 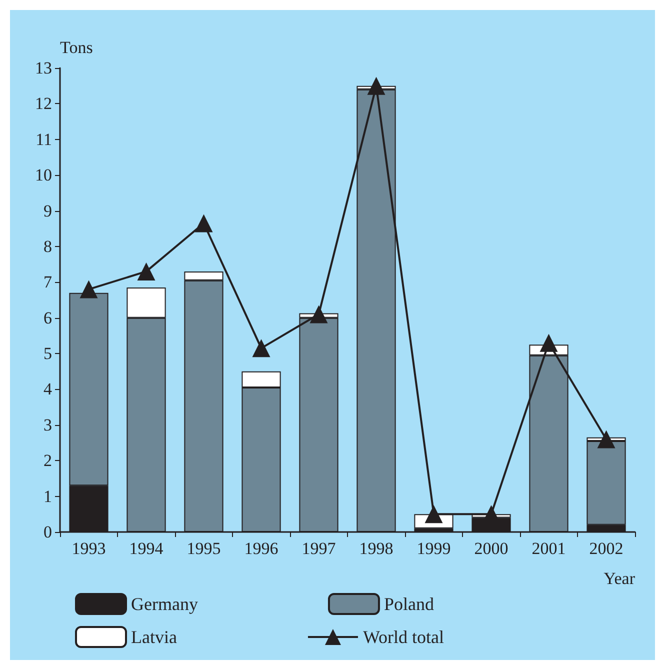 What do you see at coordinates (48, 210) in the screenshot?
I see `y-tick-label: 9` at bounding box center [48, 210].